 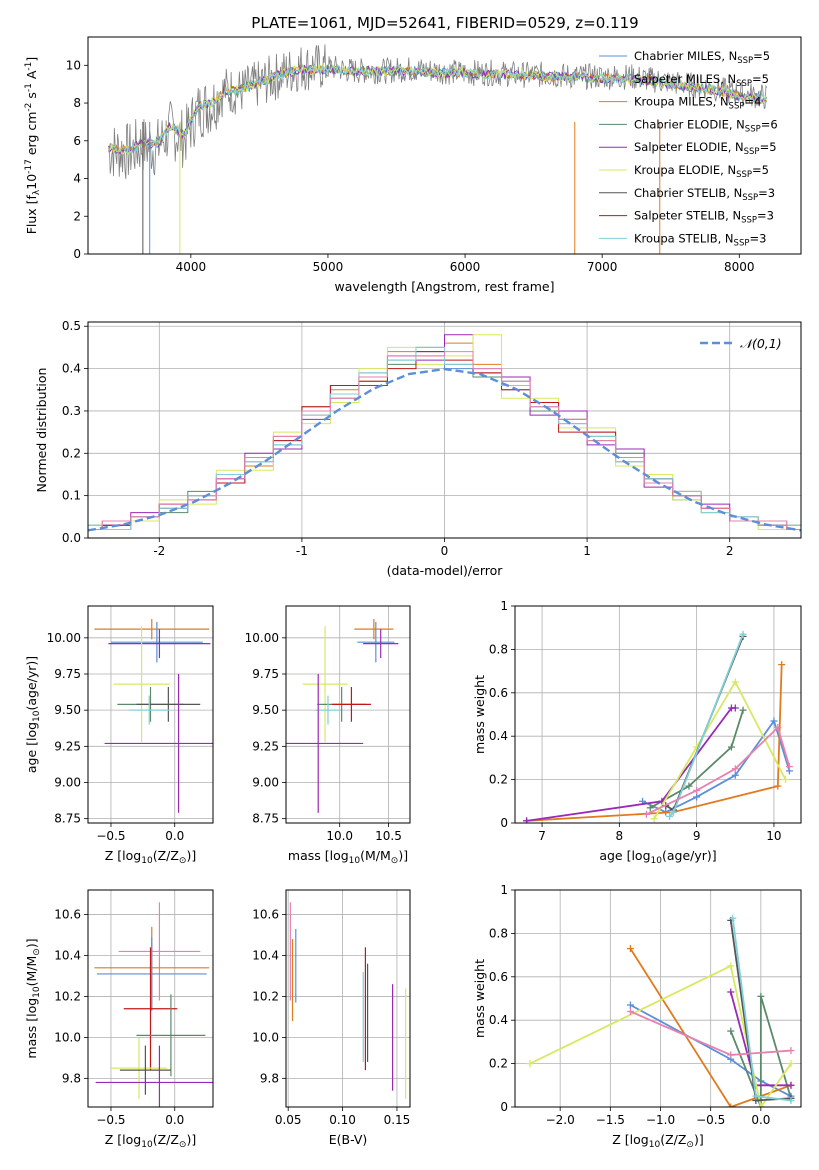 I want to click on x-tick-label: 10.0, so click(x=339, y=836).